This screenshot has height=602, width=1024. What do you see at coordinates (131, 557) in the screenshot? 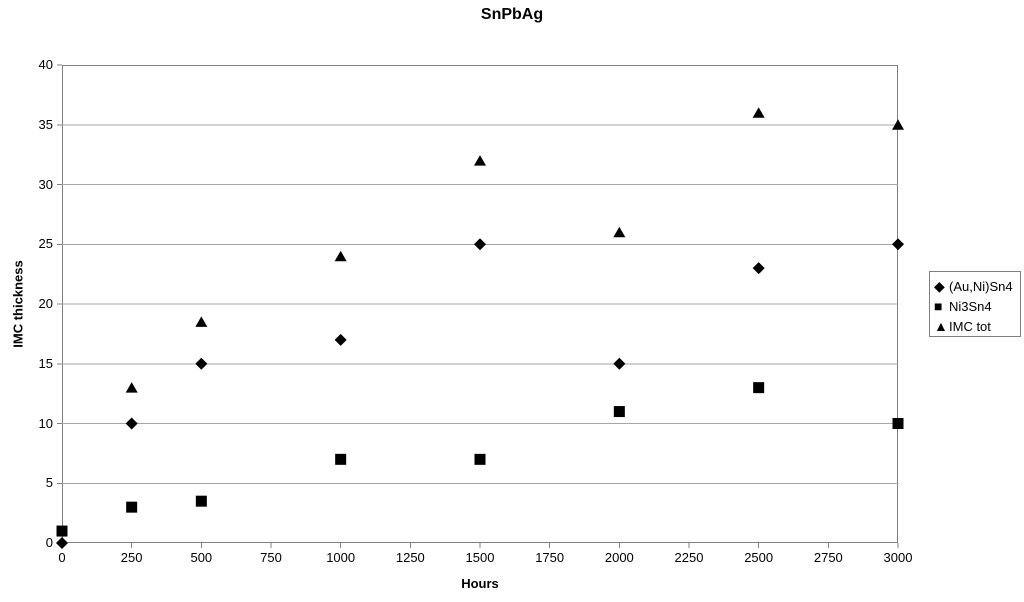
I see `x-tick-label: 250` at bounding box center [131, 557].